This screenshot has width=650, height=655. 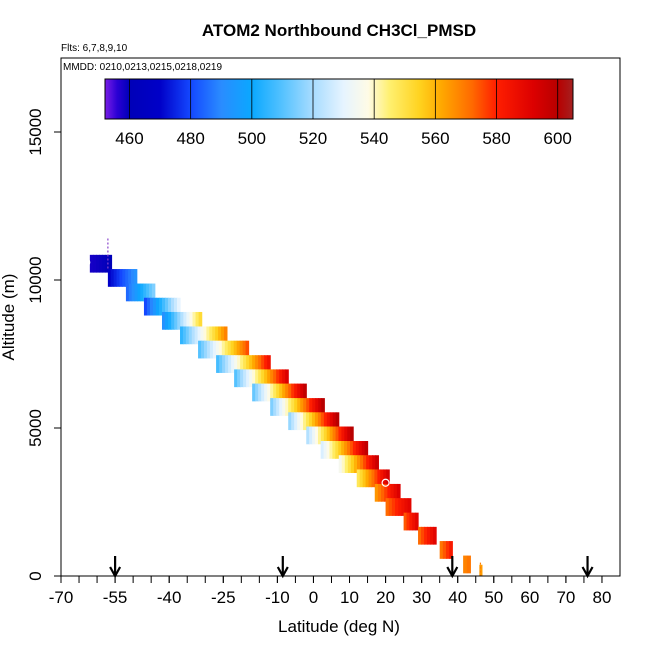 What do you see at coordinates (565, 597) in the screenshot?
I see `x-tick-label: 70` at bounding box center [565, 597].